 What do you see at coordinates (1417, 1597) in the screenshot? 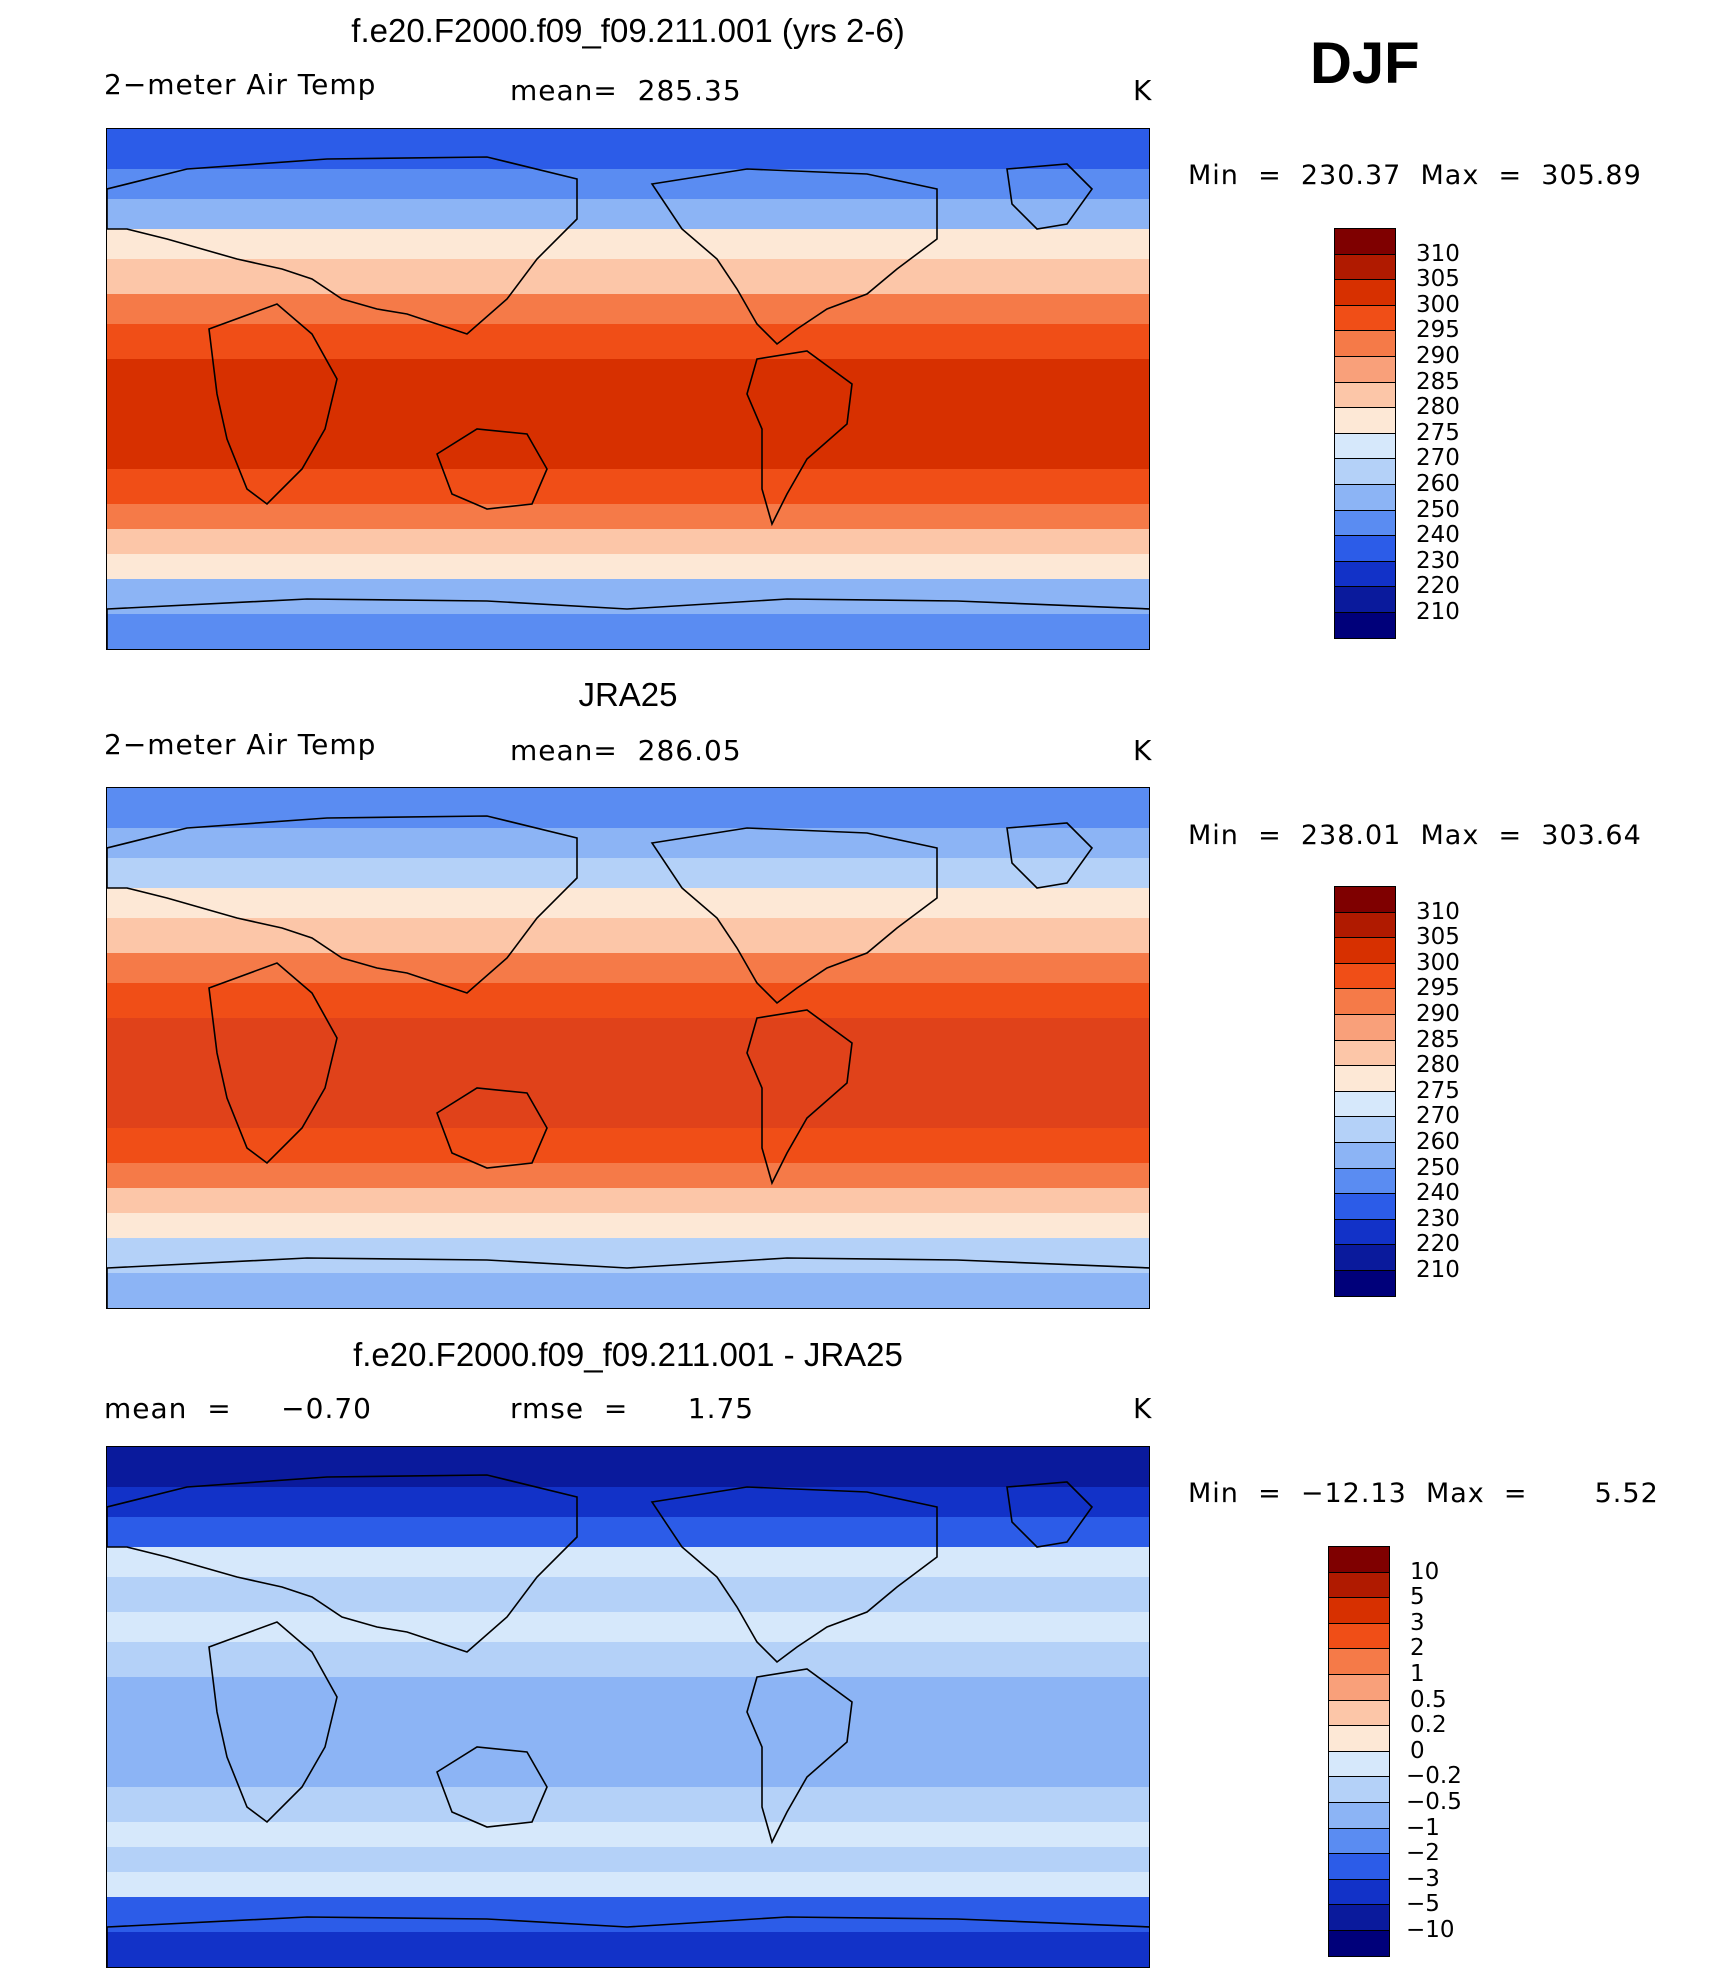
I see `colorbar-tick-label: 5` at bounding box center [1417, 1597].